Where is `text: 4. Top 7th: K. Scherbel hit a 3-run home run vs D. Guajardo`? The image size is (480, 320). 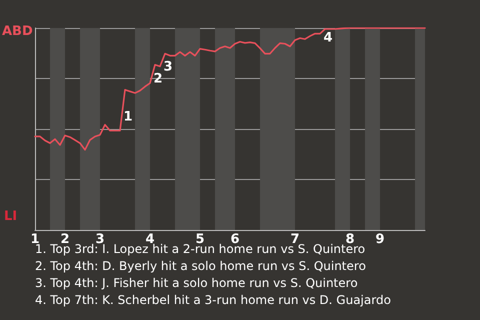
text: 4. Top 7th: K. Scherbel hit a 3-run home run vs D. Guajardo is located at coordinates (213, 300).